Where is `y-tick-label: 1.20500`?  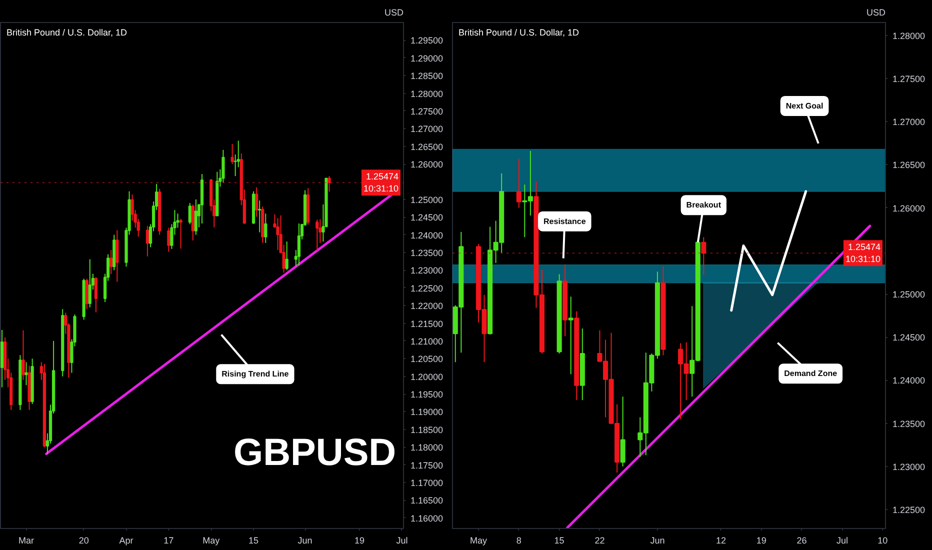
y-tick-label: 1.20500 is located at coordinates (427, 359).